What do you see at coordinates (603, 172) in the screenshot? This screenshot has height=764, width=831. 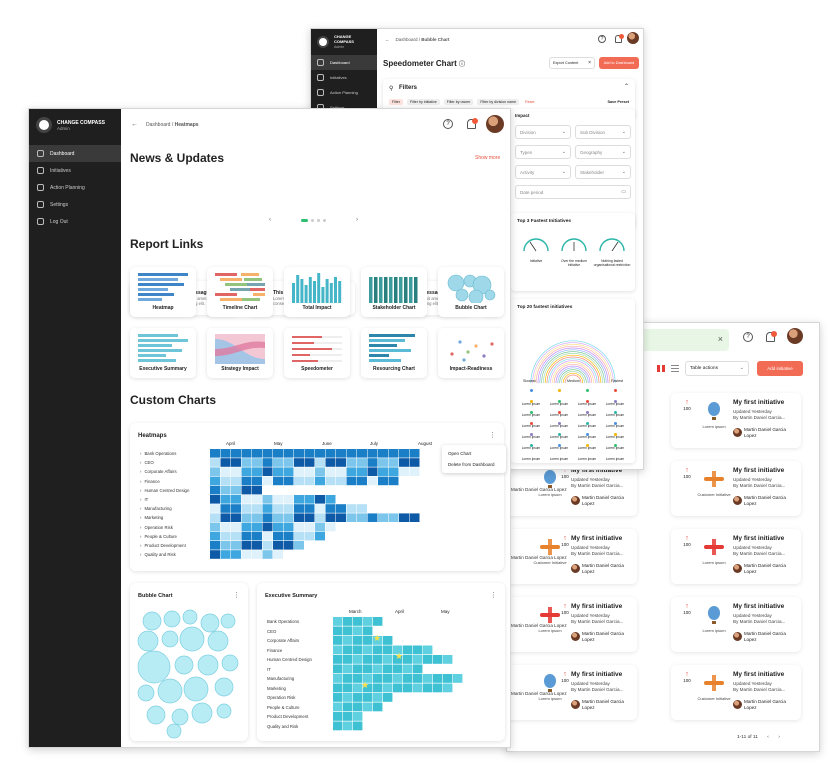 I see `filter-field: Stakeholder ⌄` at bounding box center [603, 172].